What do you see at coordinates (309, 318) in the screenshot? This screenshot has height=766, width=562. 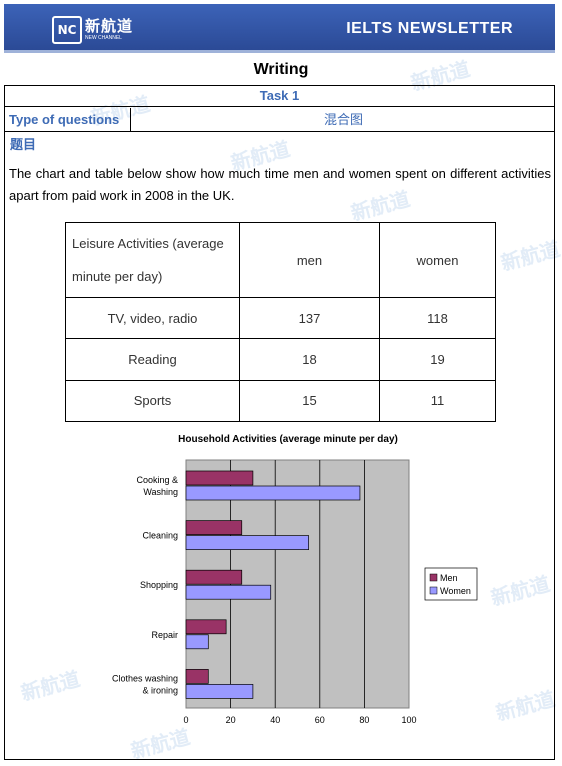 I see `table-cell: 137` at bounding box center [309, 318].